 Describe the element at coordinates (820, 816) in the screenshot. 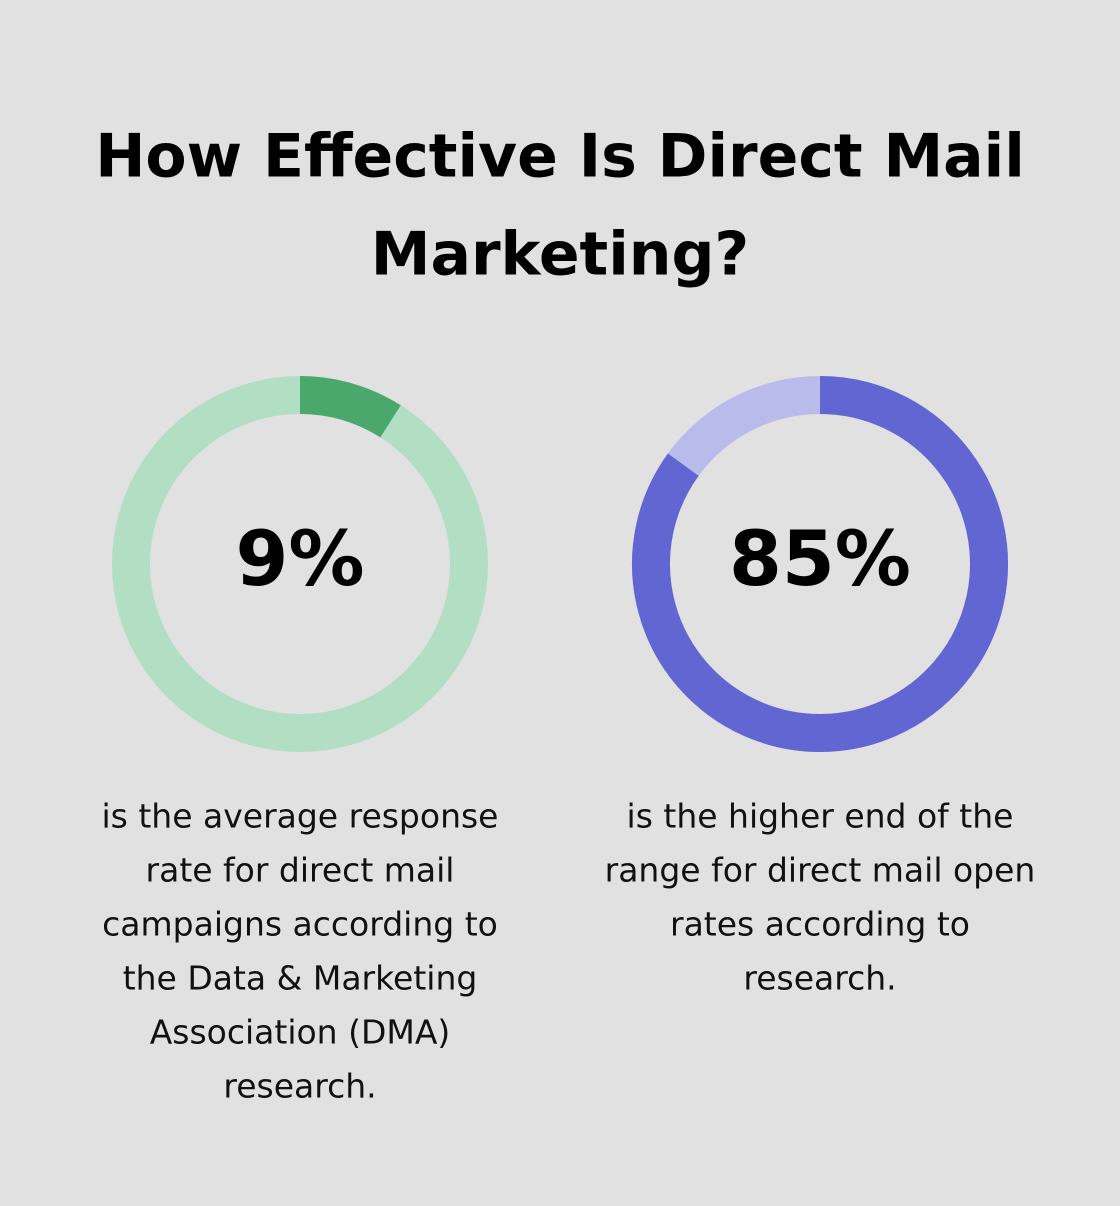

I see `caption: is the higher end of the` at that location.